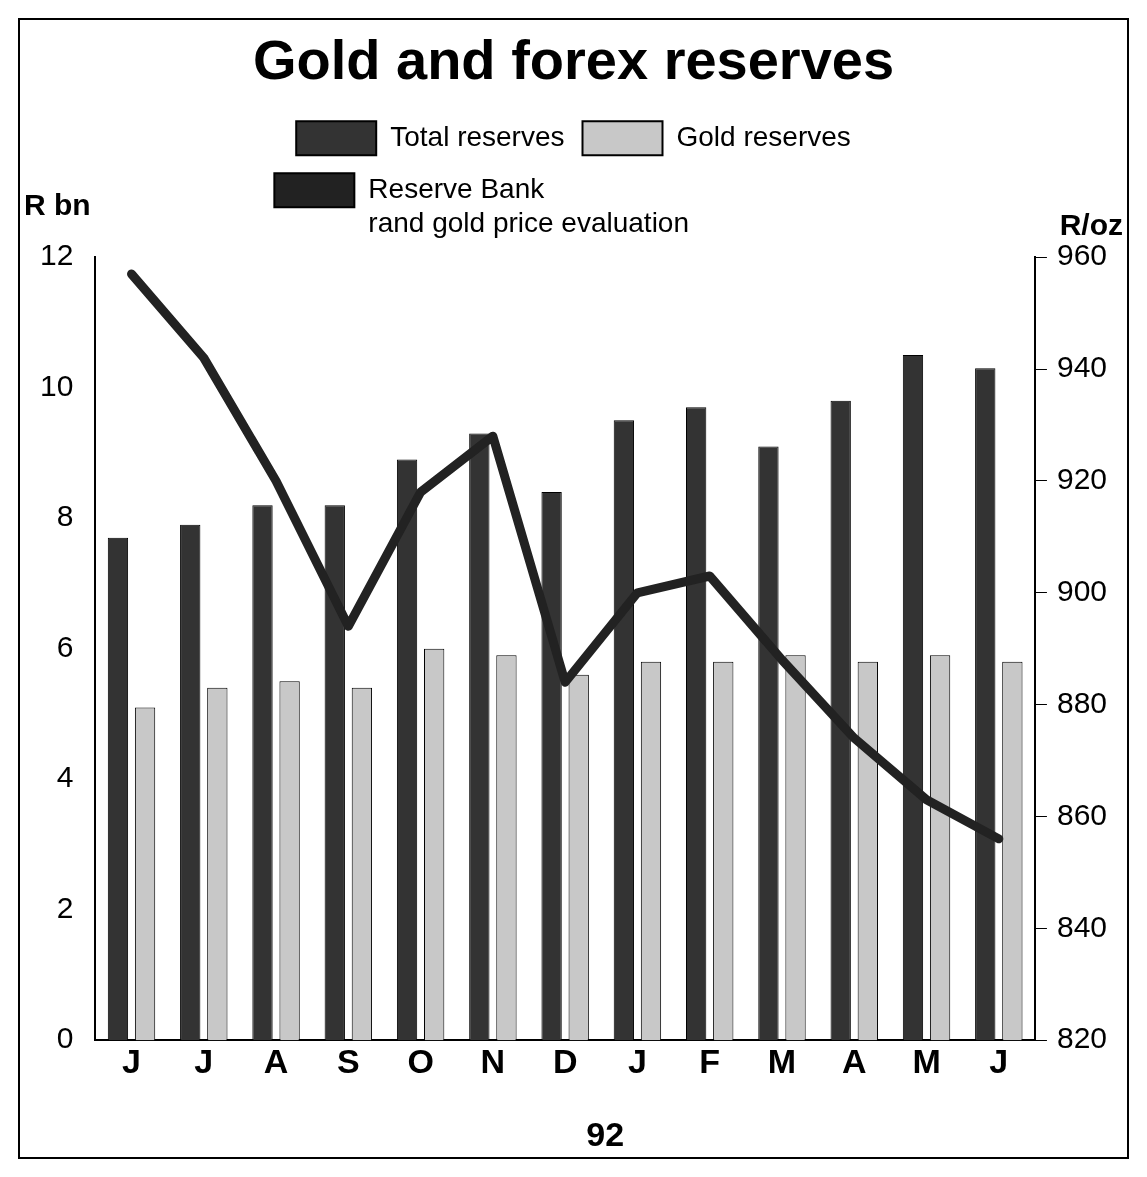 The width and height of the screenshot is (1147, 1177). Describe the element at coordinates (65, 777) in the screenshot. I see `y-tick-label: 4` at that location.